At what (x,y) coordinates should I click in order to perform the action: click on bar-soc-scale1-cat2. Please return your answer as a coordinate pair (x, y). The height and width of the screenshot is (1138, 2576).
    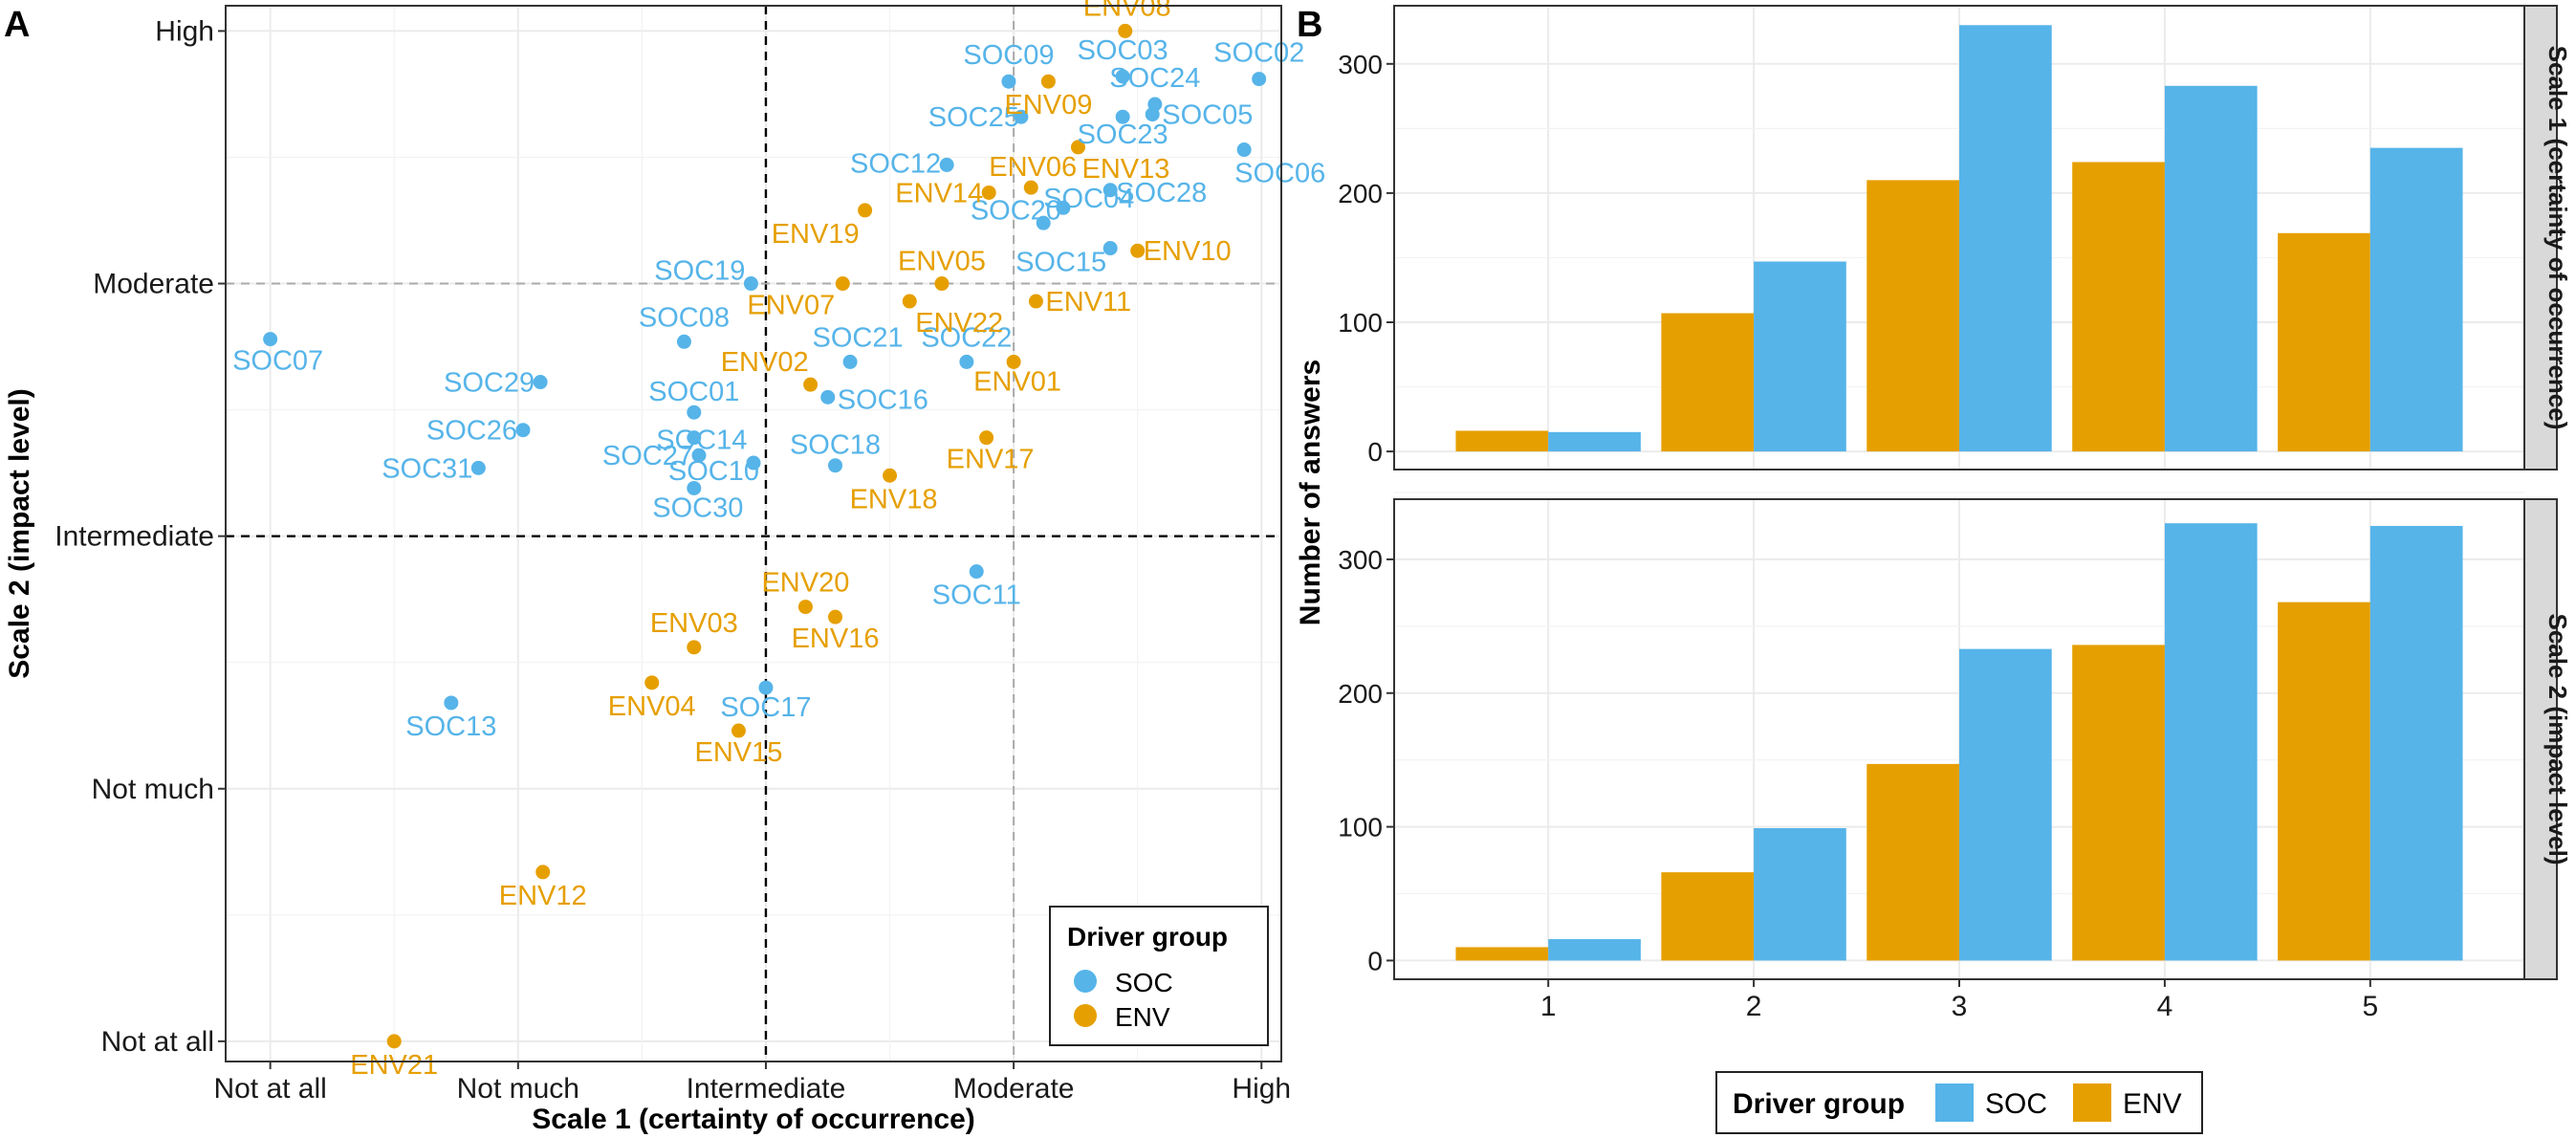
    Looking at the image, I should click on (1800, 356).